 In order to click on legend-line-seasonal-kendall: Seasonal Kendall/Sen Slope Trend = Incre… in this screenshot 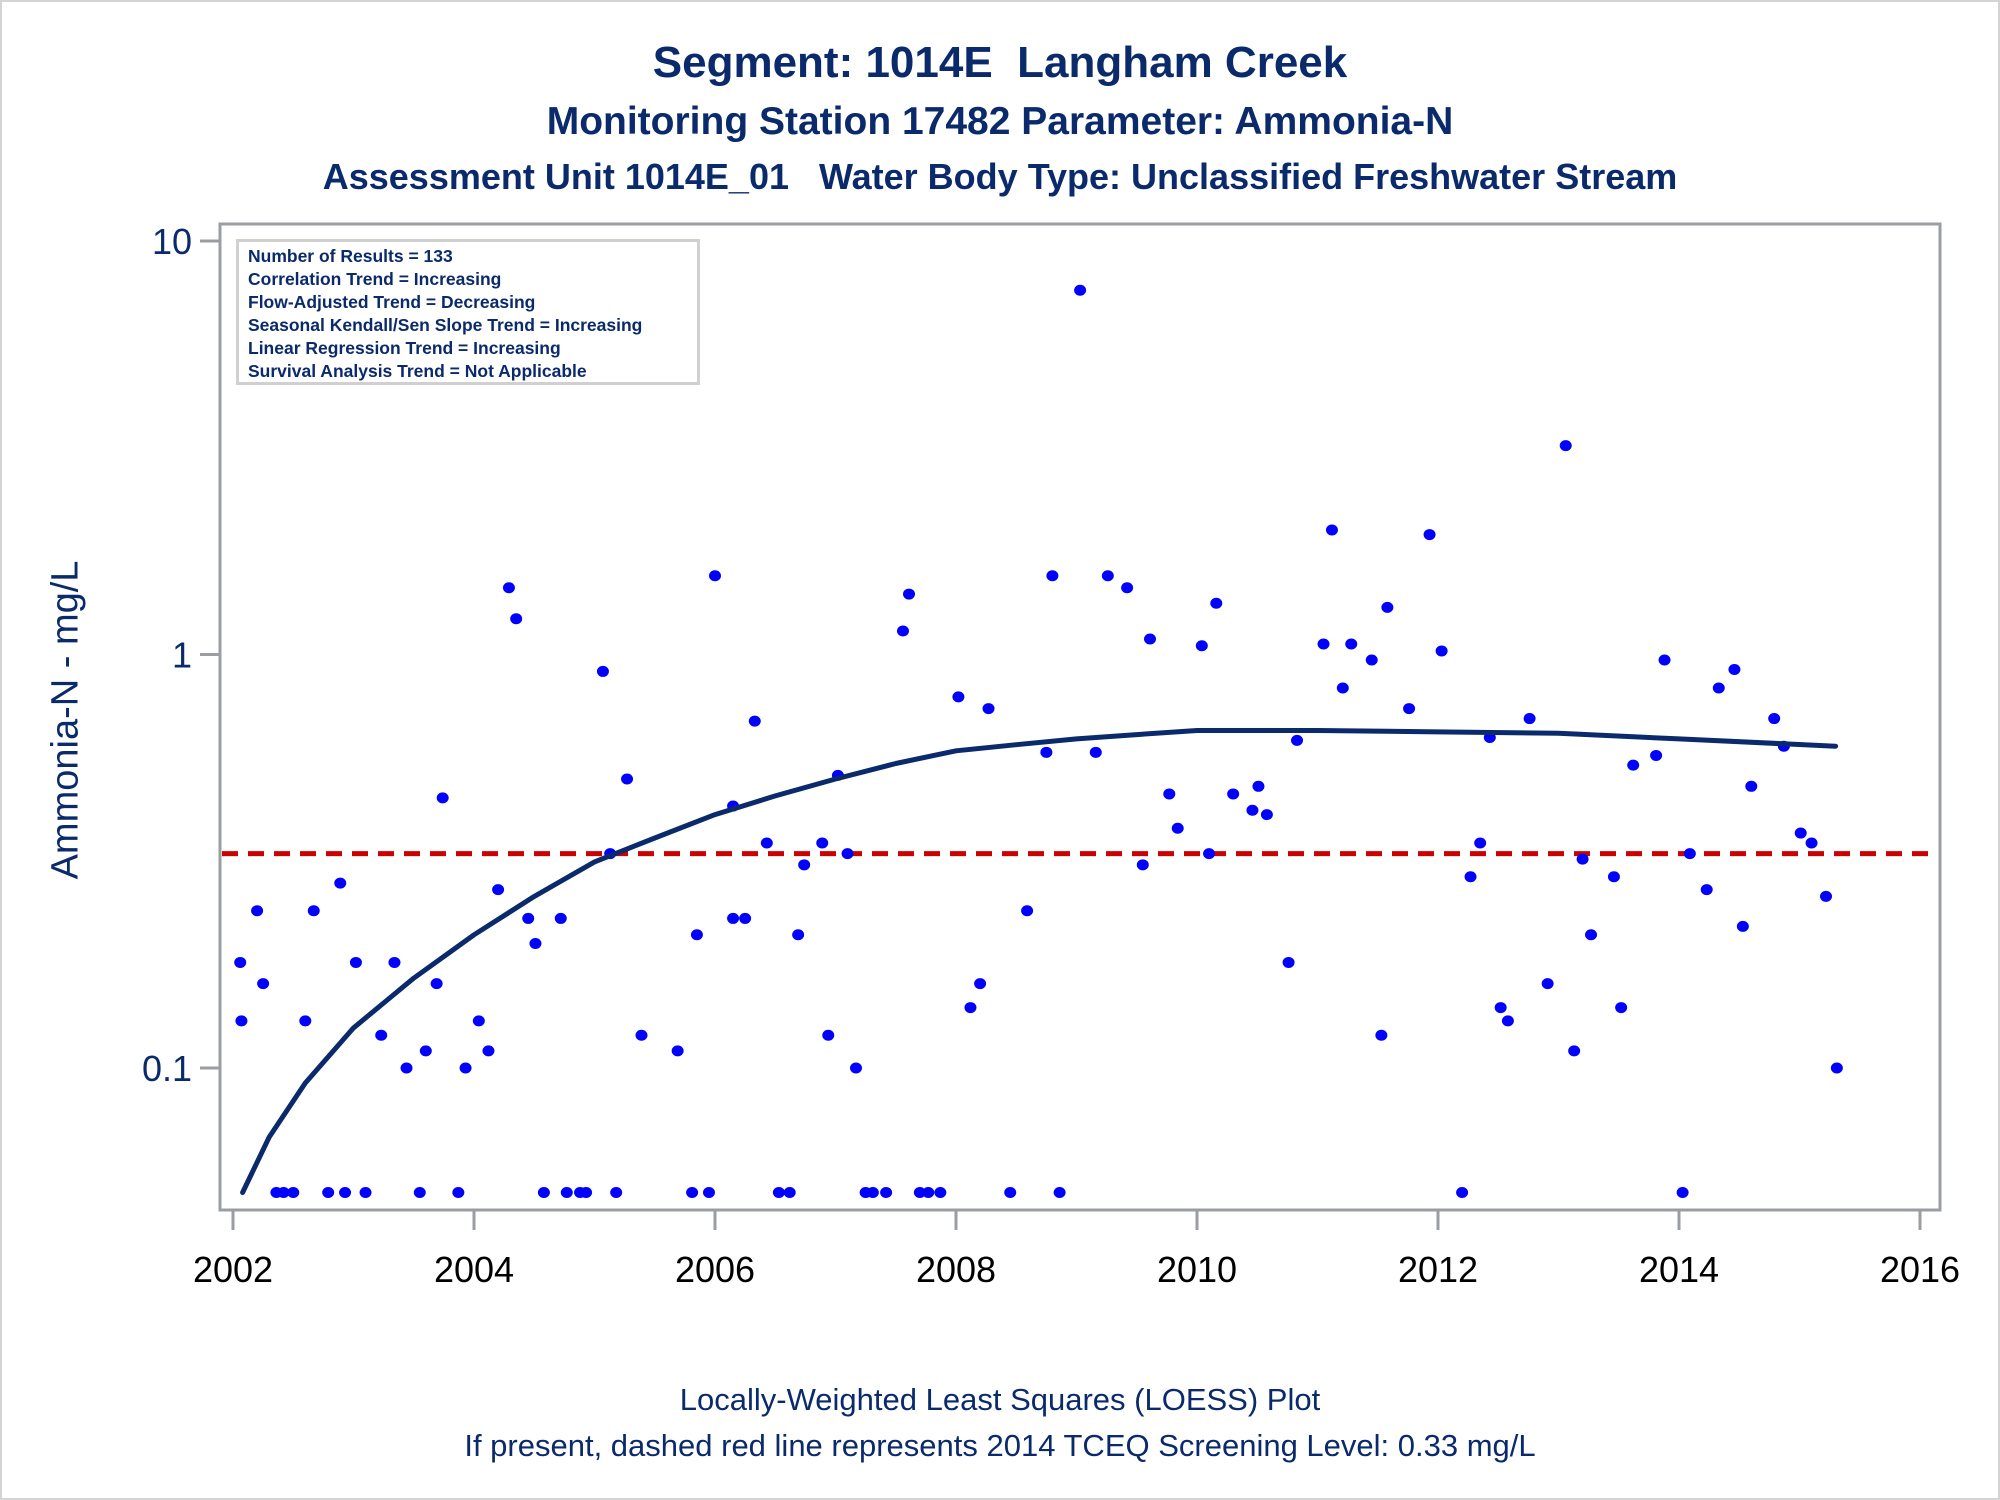, I will do `click(445, 325)`.